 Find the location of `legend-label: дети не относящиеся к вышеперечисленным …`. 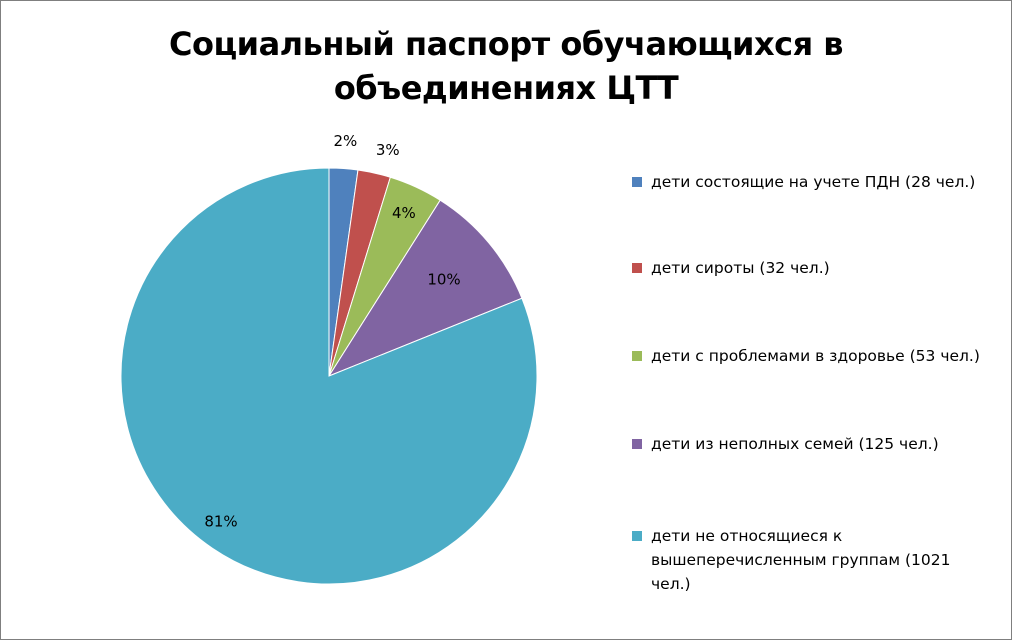

legend-label: дети не относящиеся к вышеперечисленным … is located at coordinates (801, 560).